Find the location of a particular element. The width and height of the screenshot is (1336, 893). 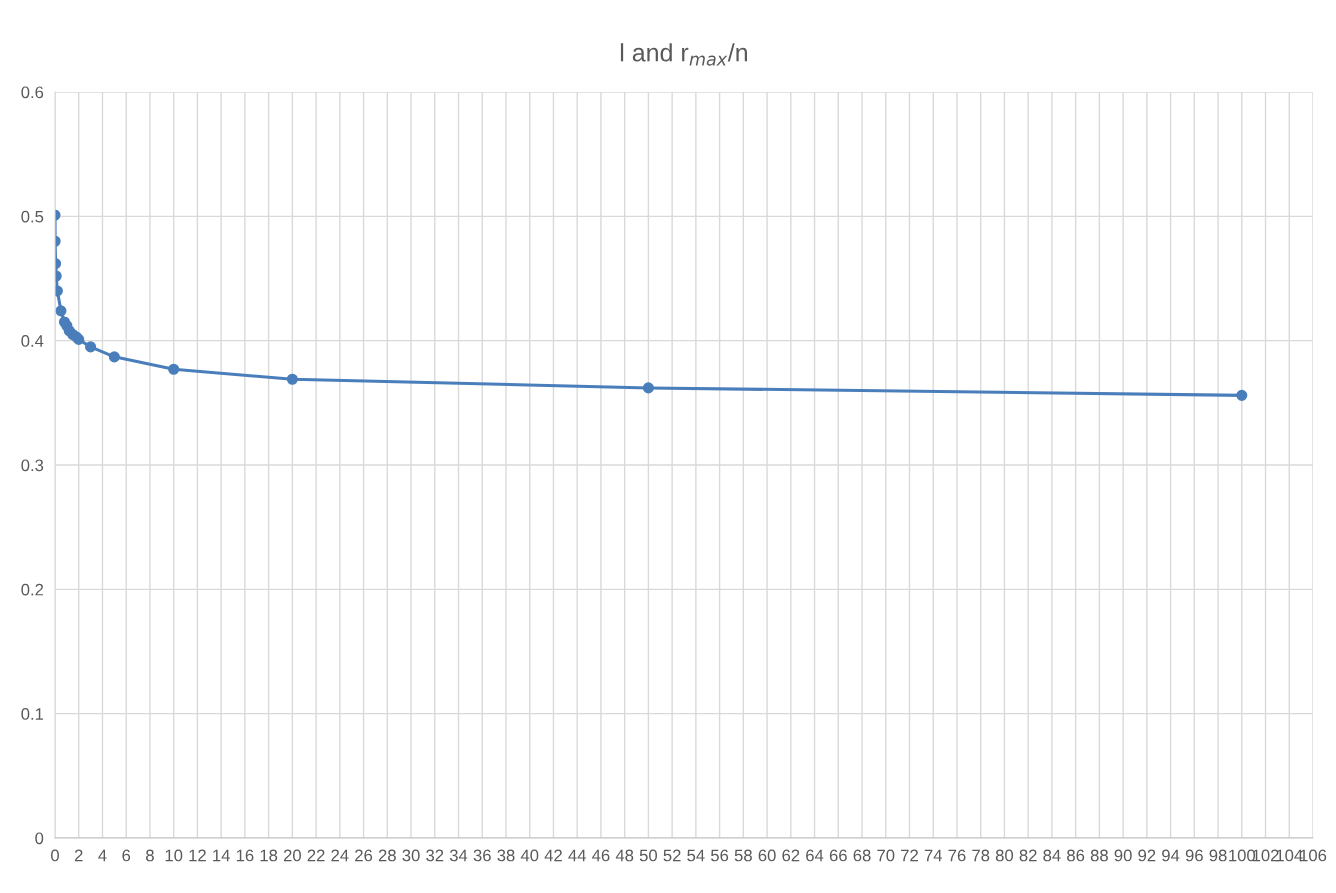

x-tick-label: 18 is located at coordinates (269, 855).